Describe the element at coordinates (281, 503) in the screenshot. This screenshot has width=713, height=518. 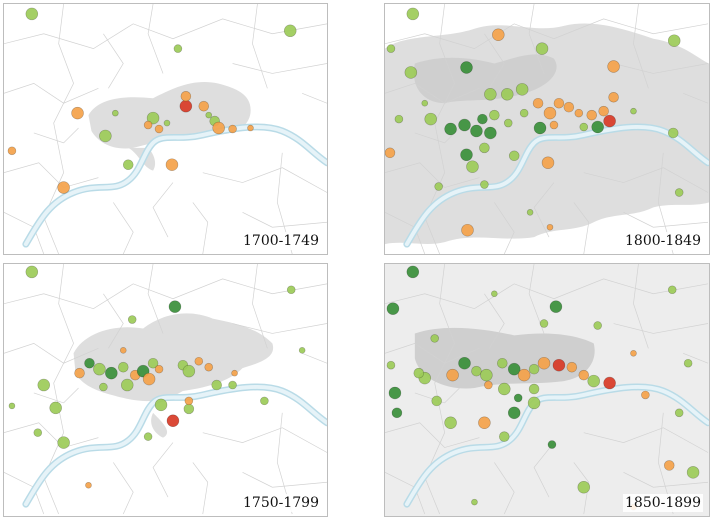
I see `period-label: 1750-1799` at that location.